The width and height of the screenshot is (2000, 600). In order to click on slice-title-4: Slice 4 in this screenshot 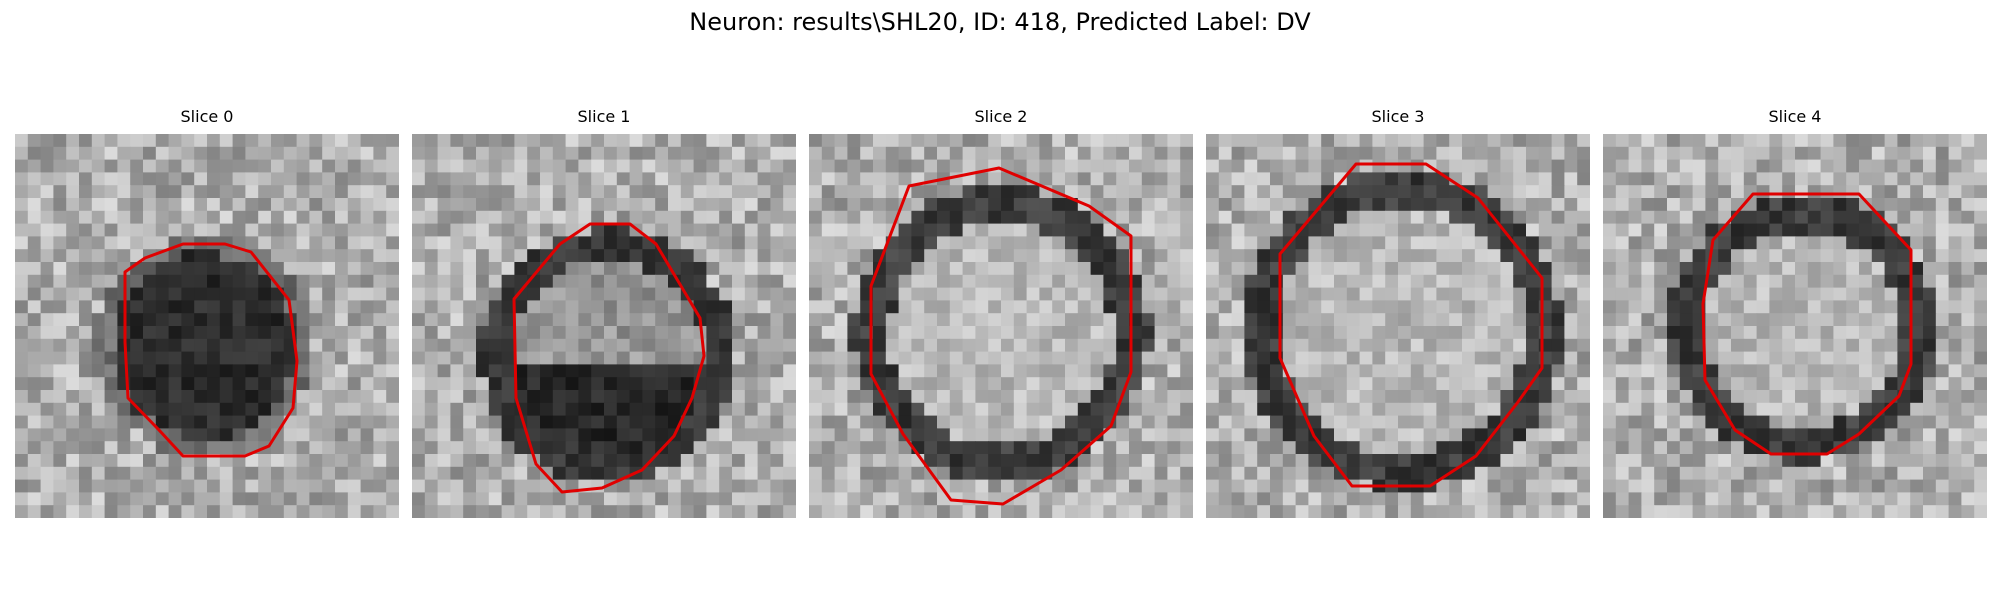, I will do `click(1795, 116)`.